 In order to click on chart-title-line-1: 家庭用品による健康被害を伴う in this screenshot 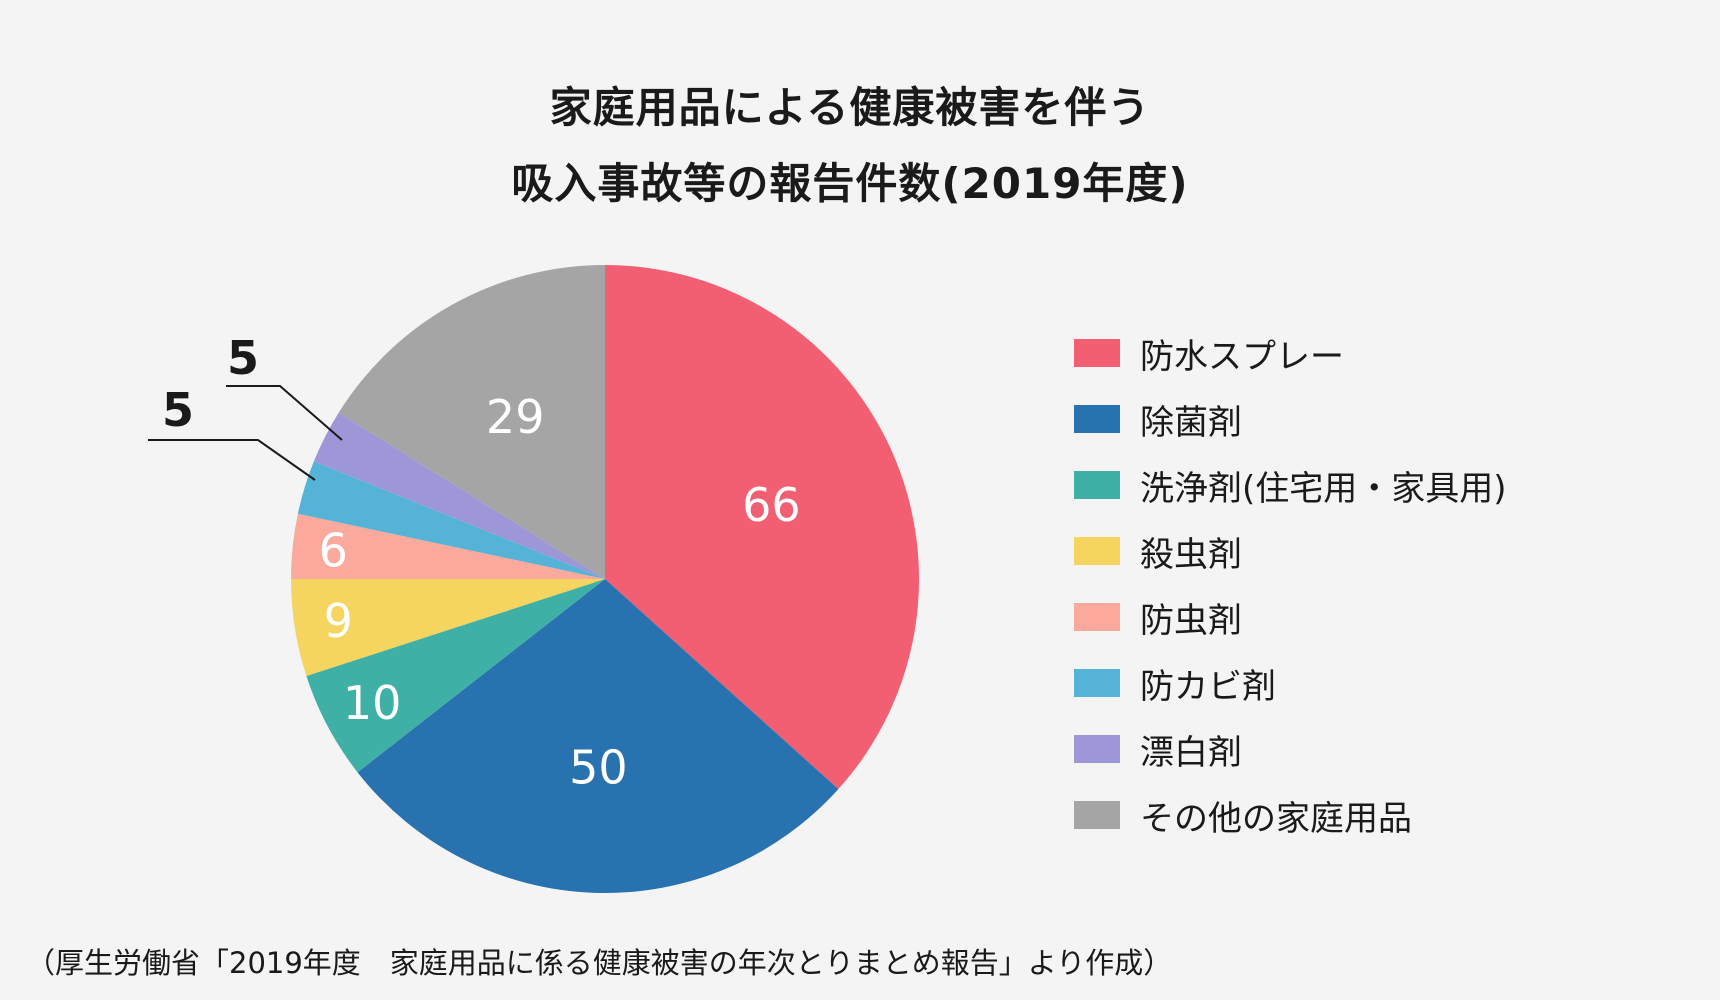, I will do `click(850, 107)`.